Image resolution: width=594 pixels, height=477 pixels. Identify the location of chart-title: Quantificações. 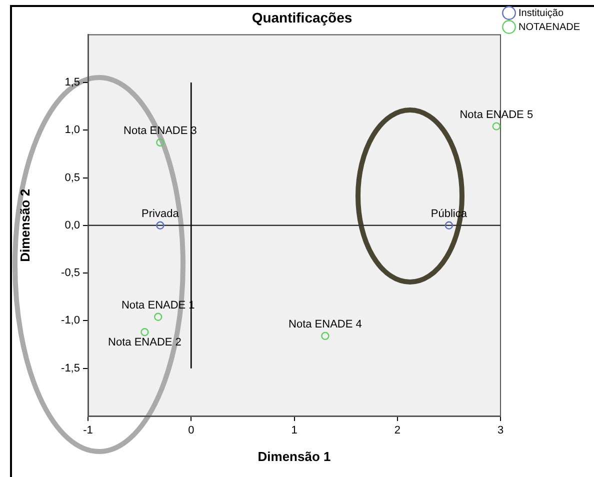
(302, 17).